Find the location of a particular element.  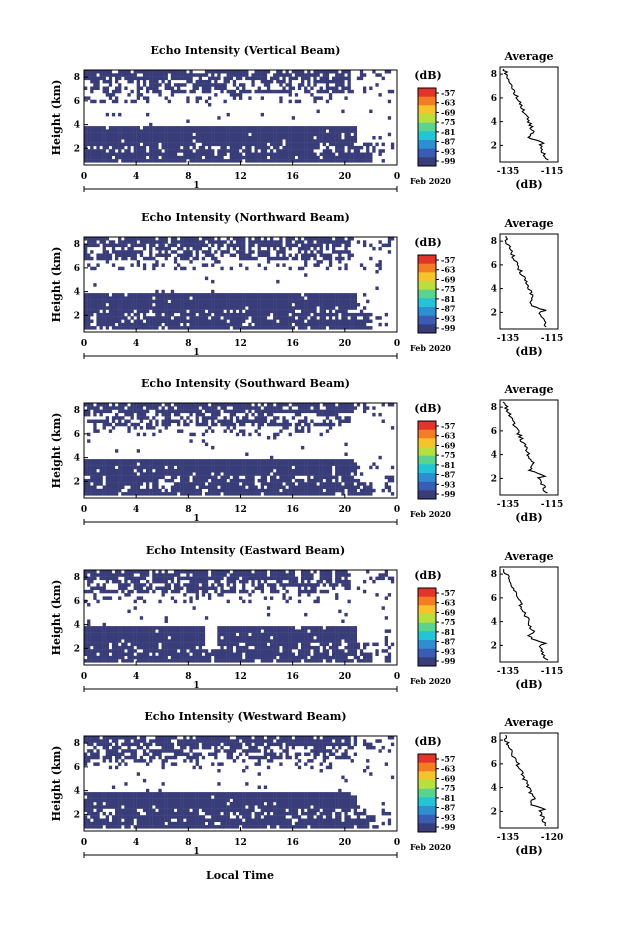

x-tick-label: 16 is located at coordinates (292, 510).